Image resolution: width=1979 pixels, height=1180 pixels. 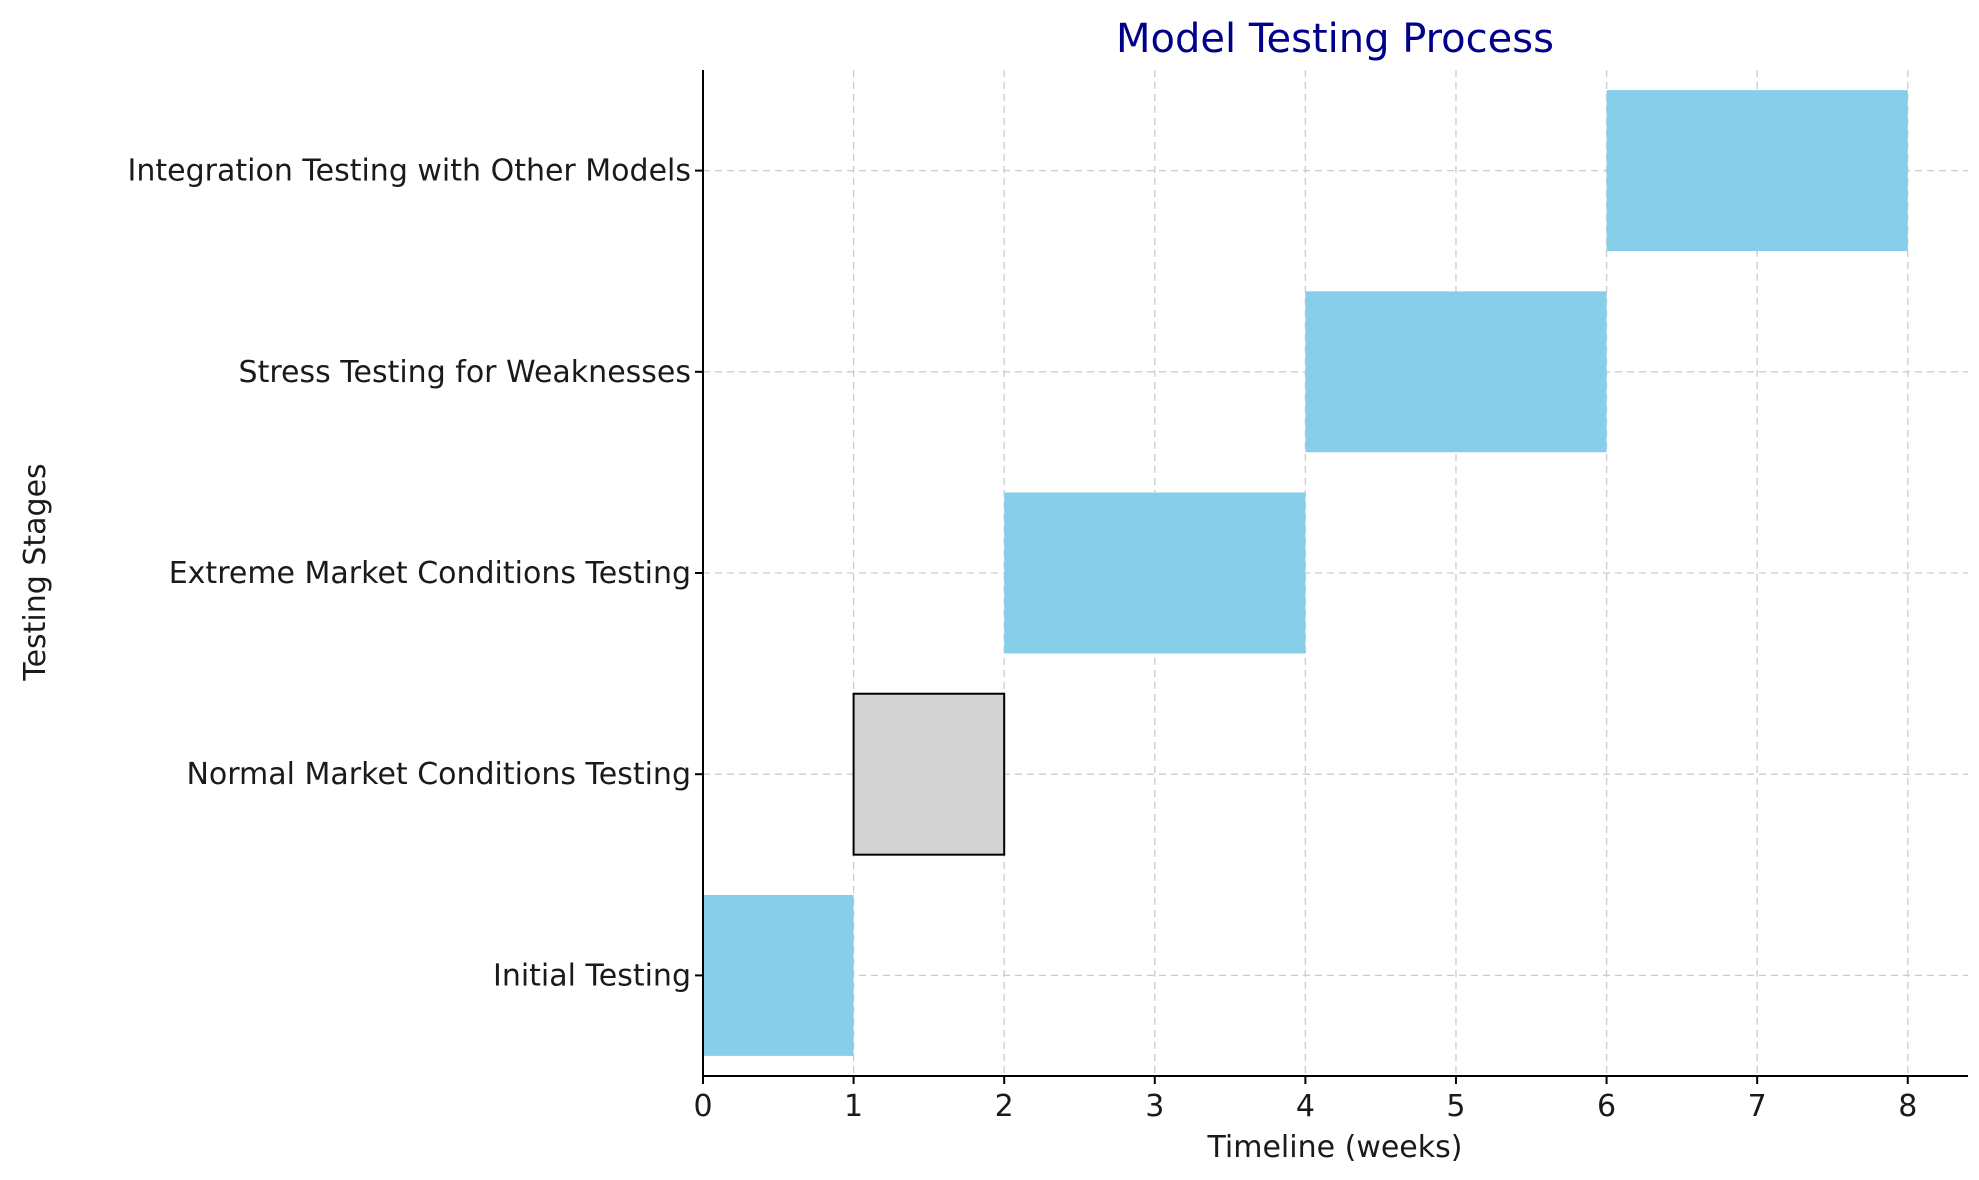 What do you see at coordinates (702, 1106) in the screenshot?
I see `x-tick-label: 0` at bounding box center [702, 1106].